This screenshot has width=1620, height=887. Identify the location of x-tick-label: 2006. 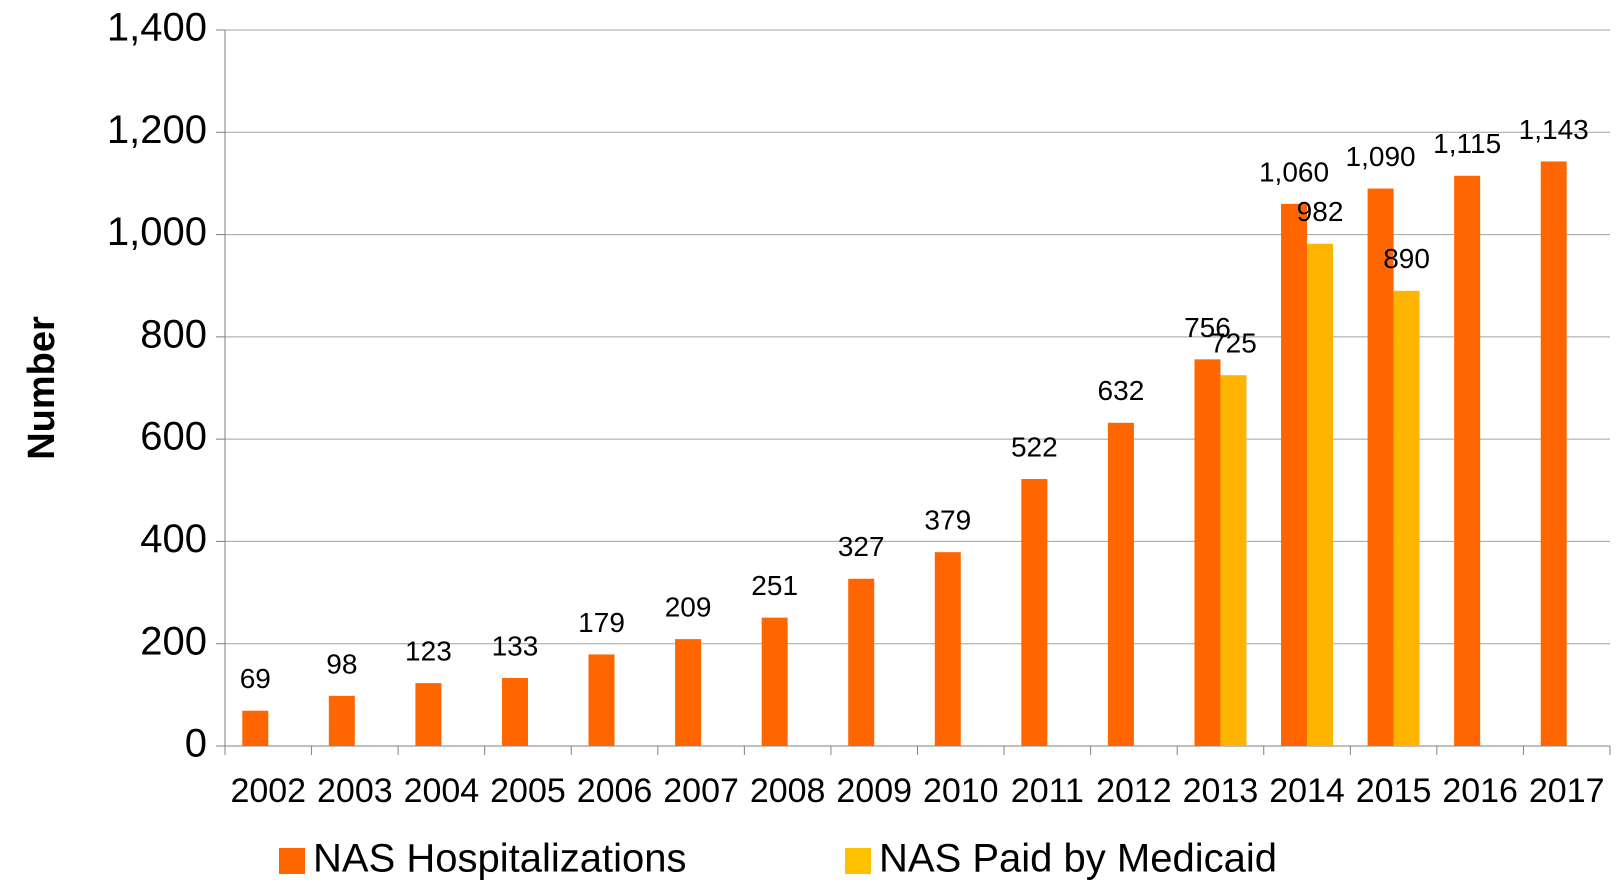
(615, 791).